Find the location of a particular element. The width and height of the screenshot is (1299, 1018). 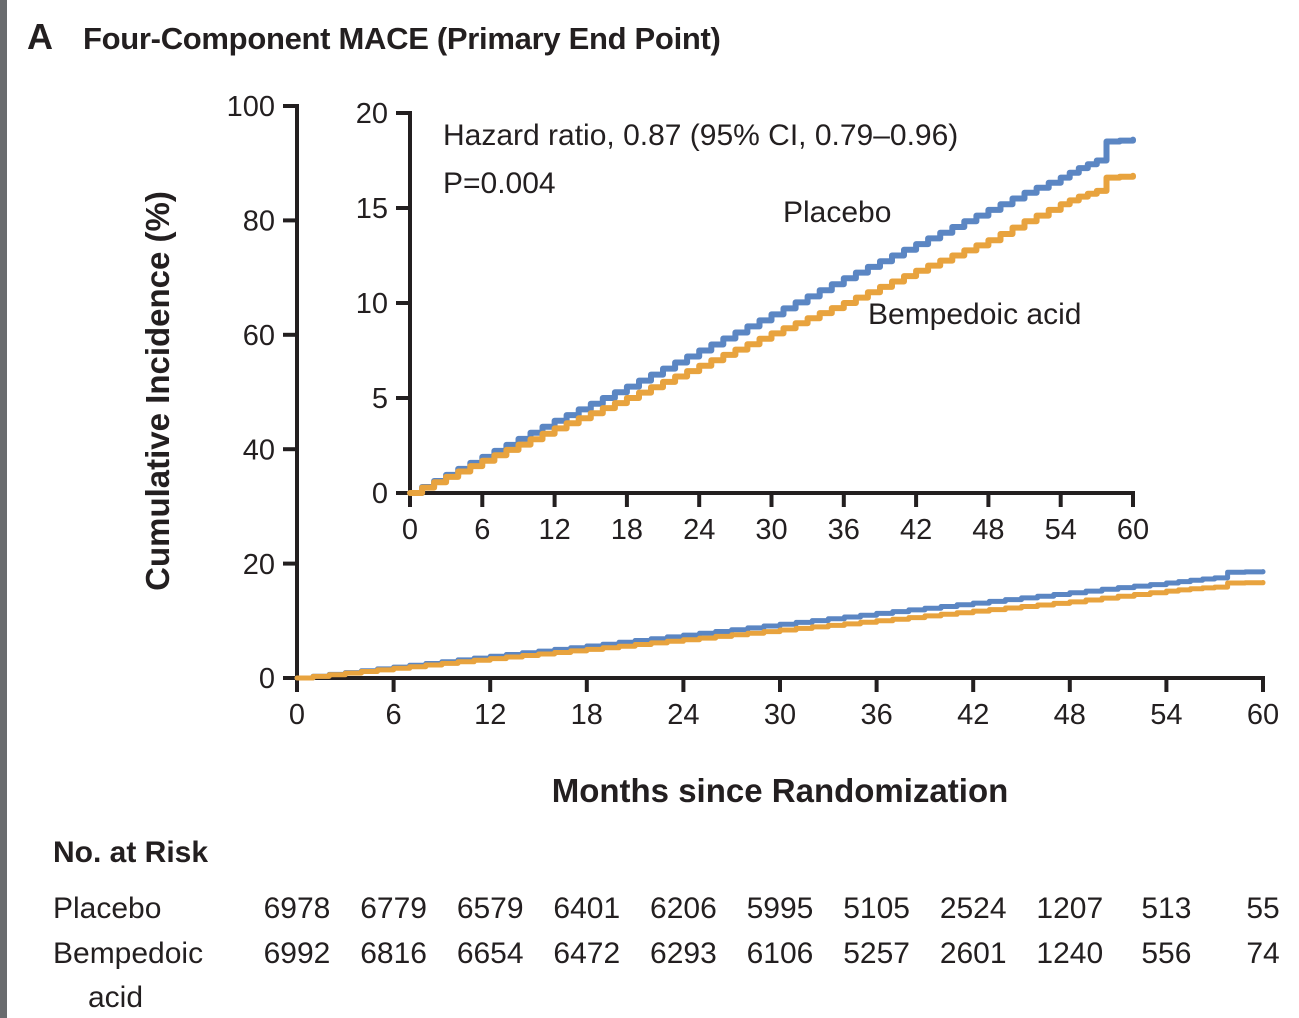

risk-table-title: No. at Risk is located at coordinates (131, 852).